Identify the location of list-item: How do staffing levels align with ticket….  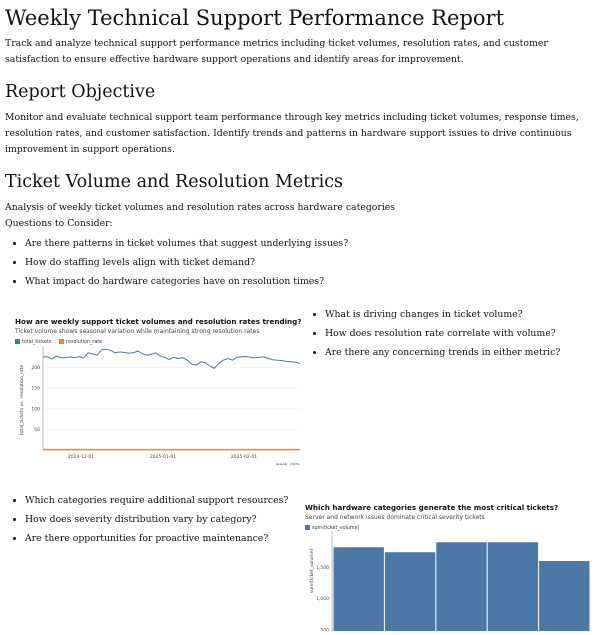
(310, 262).